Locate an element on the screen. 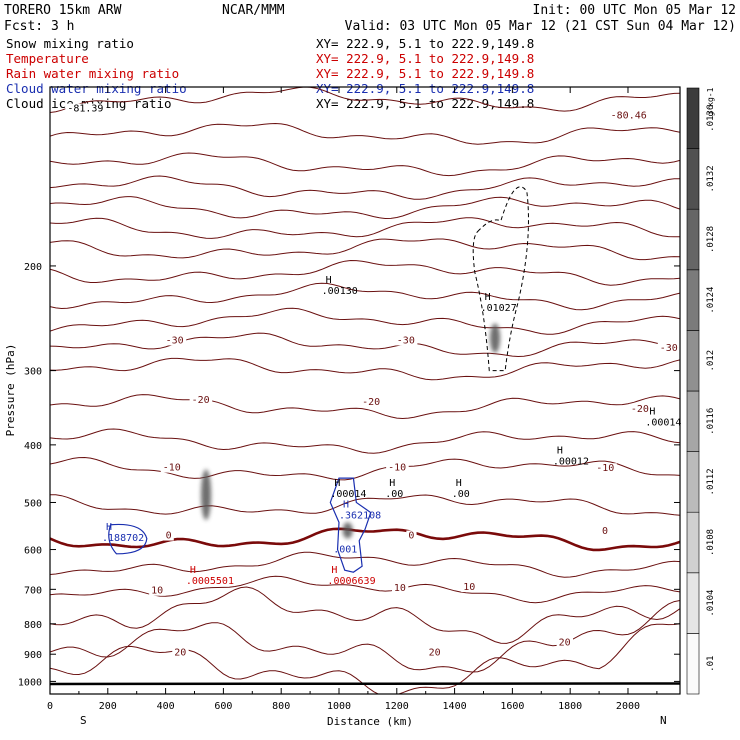 This screenshot has width=740, height=740. x-tick-label: 1200 is located at coordinates (397, 706).